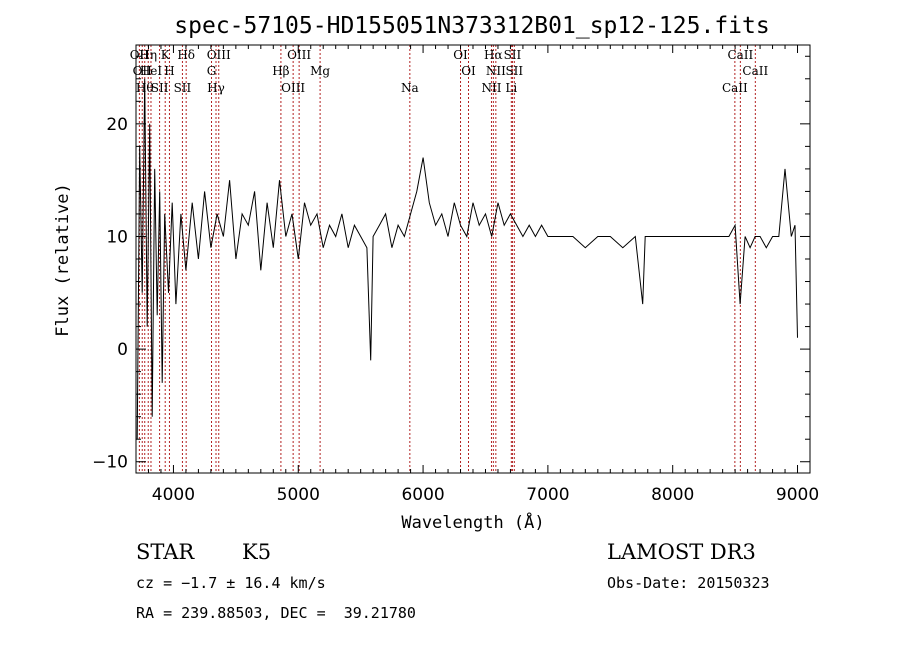  Describe the element at coordinates (63, 260) in the screenshot. I see `y-axis-label: Flux (relative)` at that location.